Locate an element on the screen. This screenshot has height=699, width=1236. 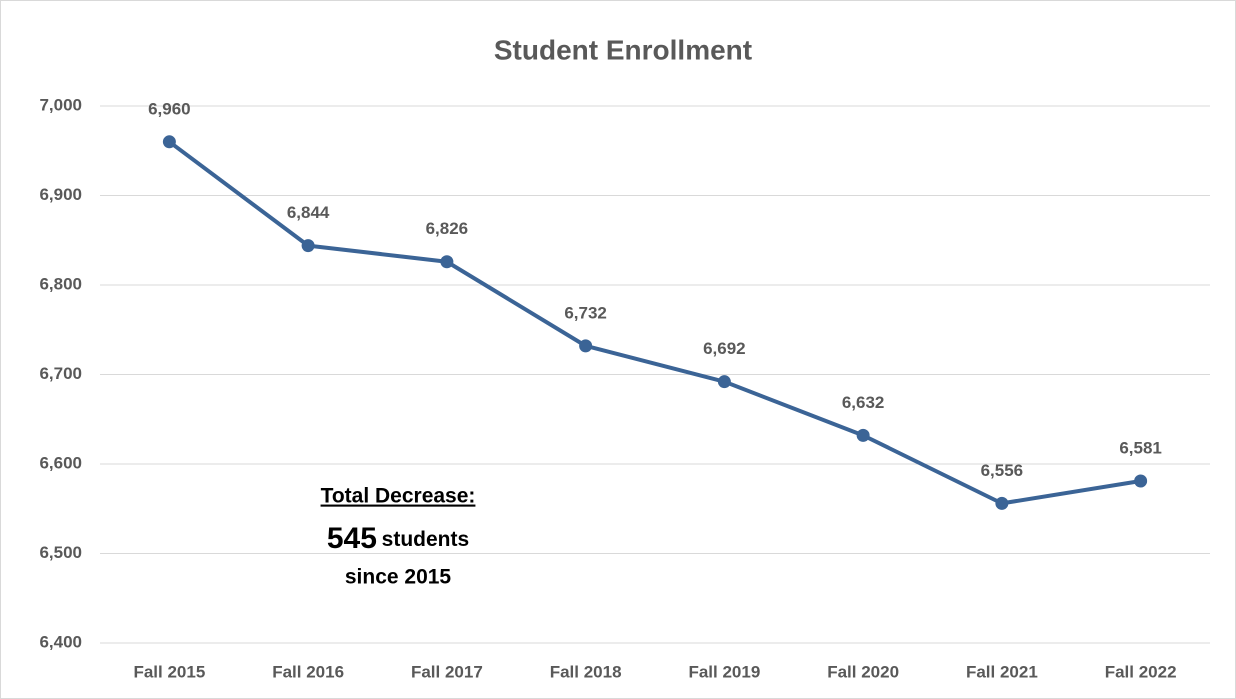
chart-title: Student Enrollment is located at coordinates (623, 49).